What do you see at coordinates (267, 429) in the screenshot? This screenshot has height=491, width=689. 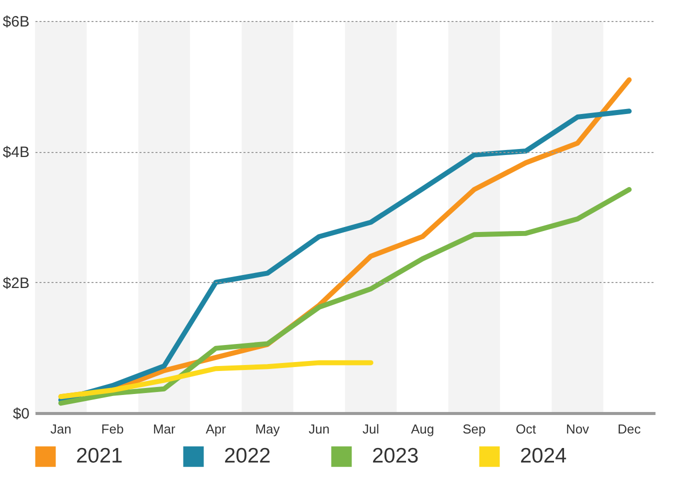 I see `x-tick-label: May` at bounding box center [267, 429].